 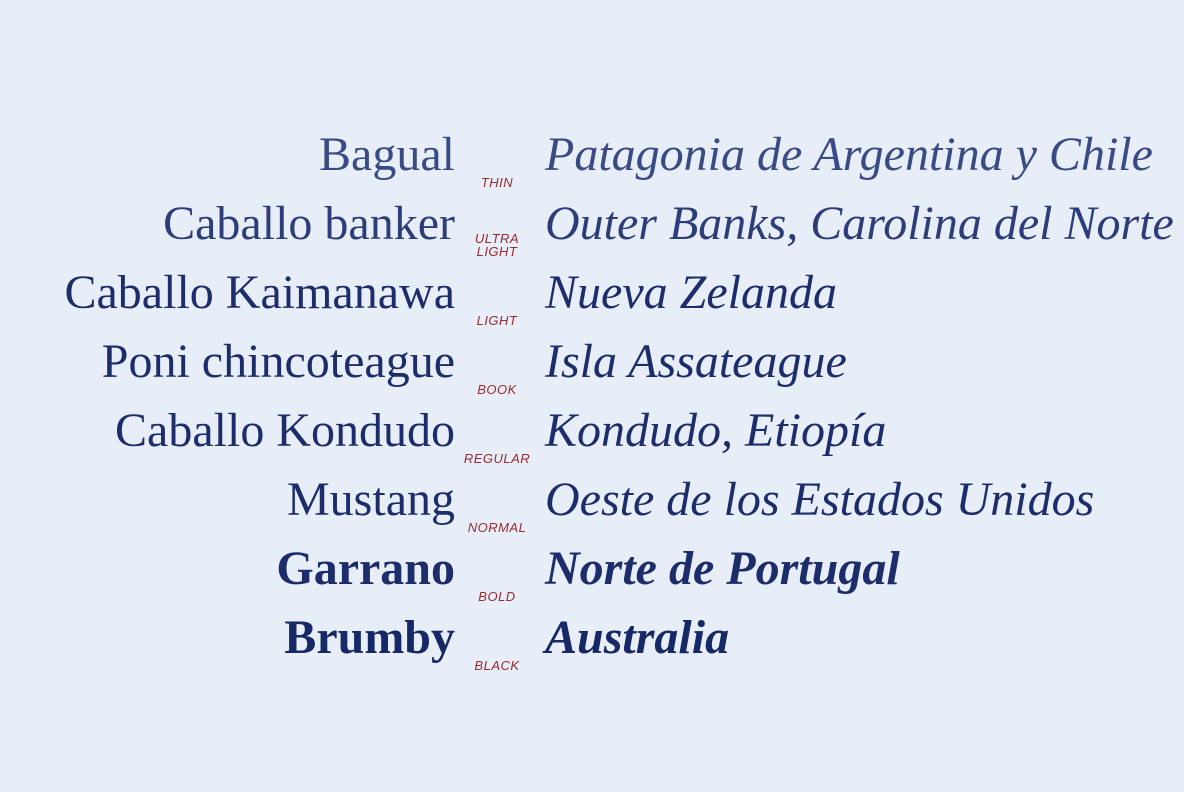 I want to click on specimen-row-regular: Caballo Kondudo REGULAR Kondudo, Etiopía, so click(x=592, y=426).